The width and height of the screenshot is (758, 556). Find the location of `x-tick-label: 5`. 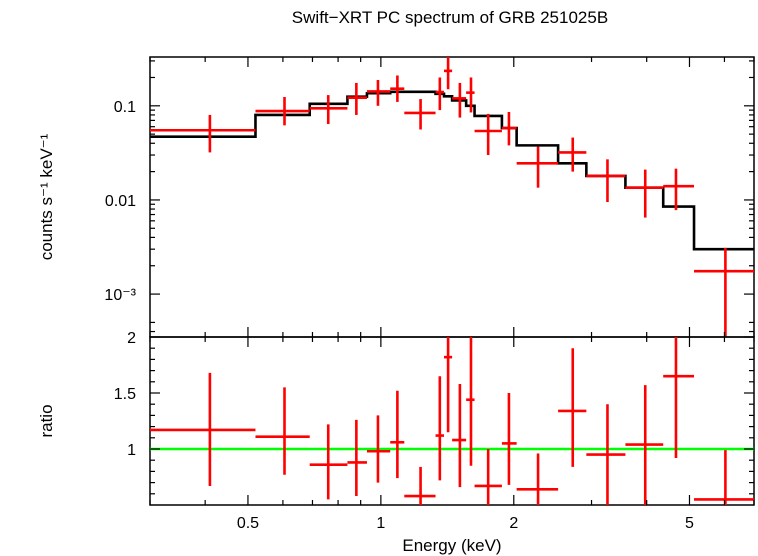

x-tick-label: 5 is located at coordinates (689, 523).